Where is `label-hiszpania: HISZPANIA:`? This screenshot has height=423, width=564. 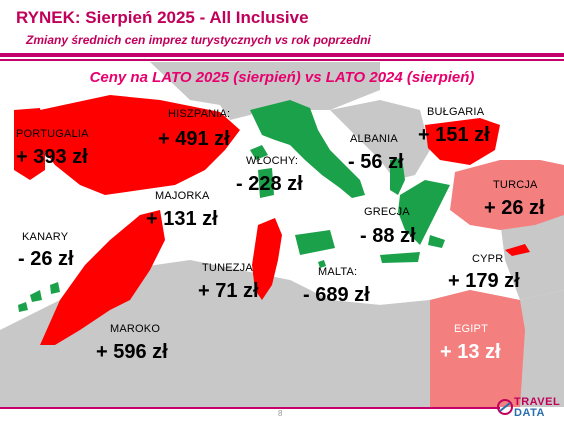
label-hiszpania: HISZPANIA: is located at coordinates (199, 114).